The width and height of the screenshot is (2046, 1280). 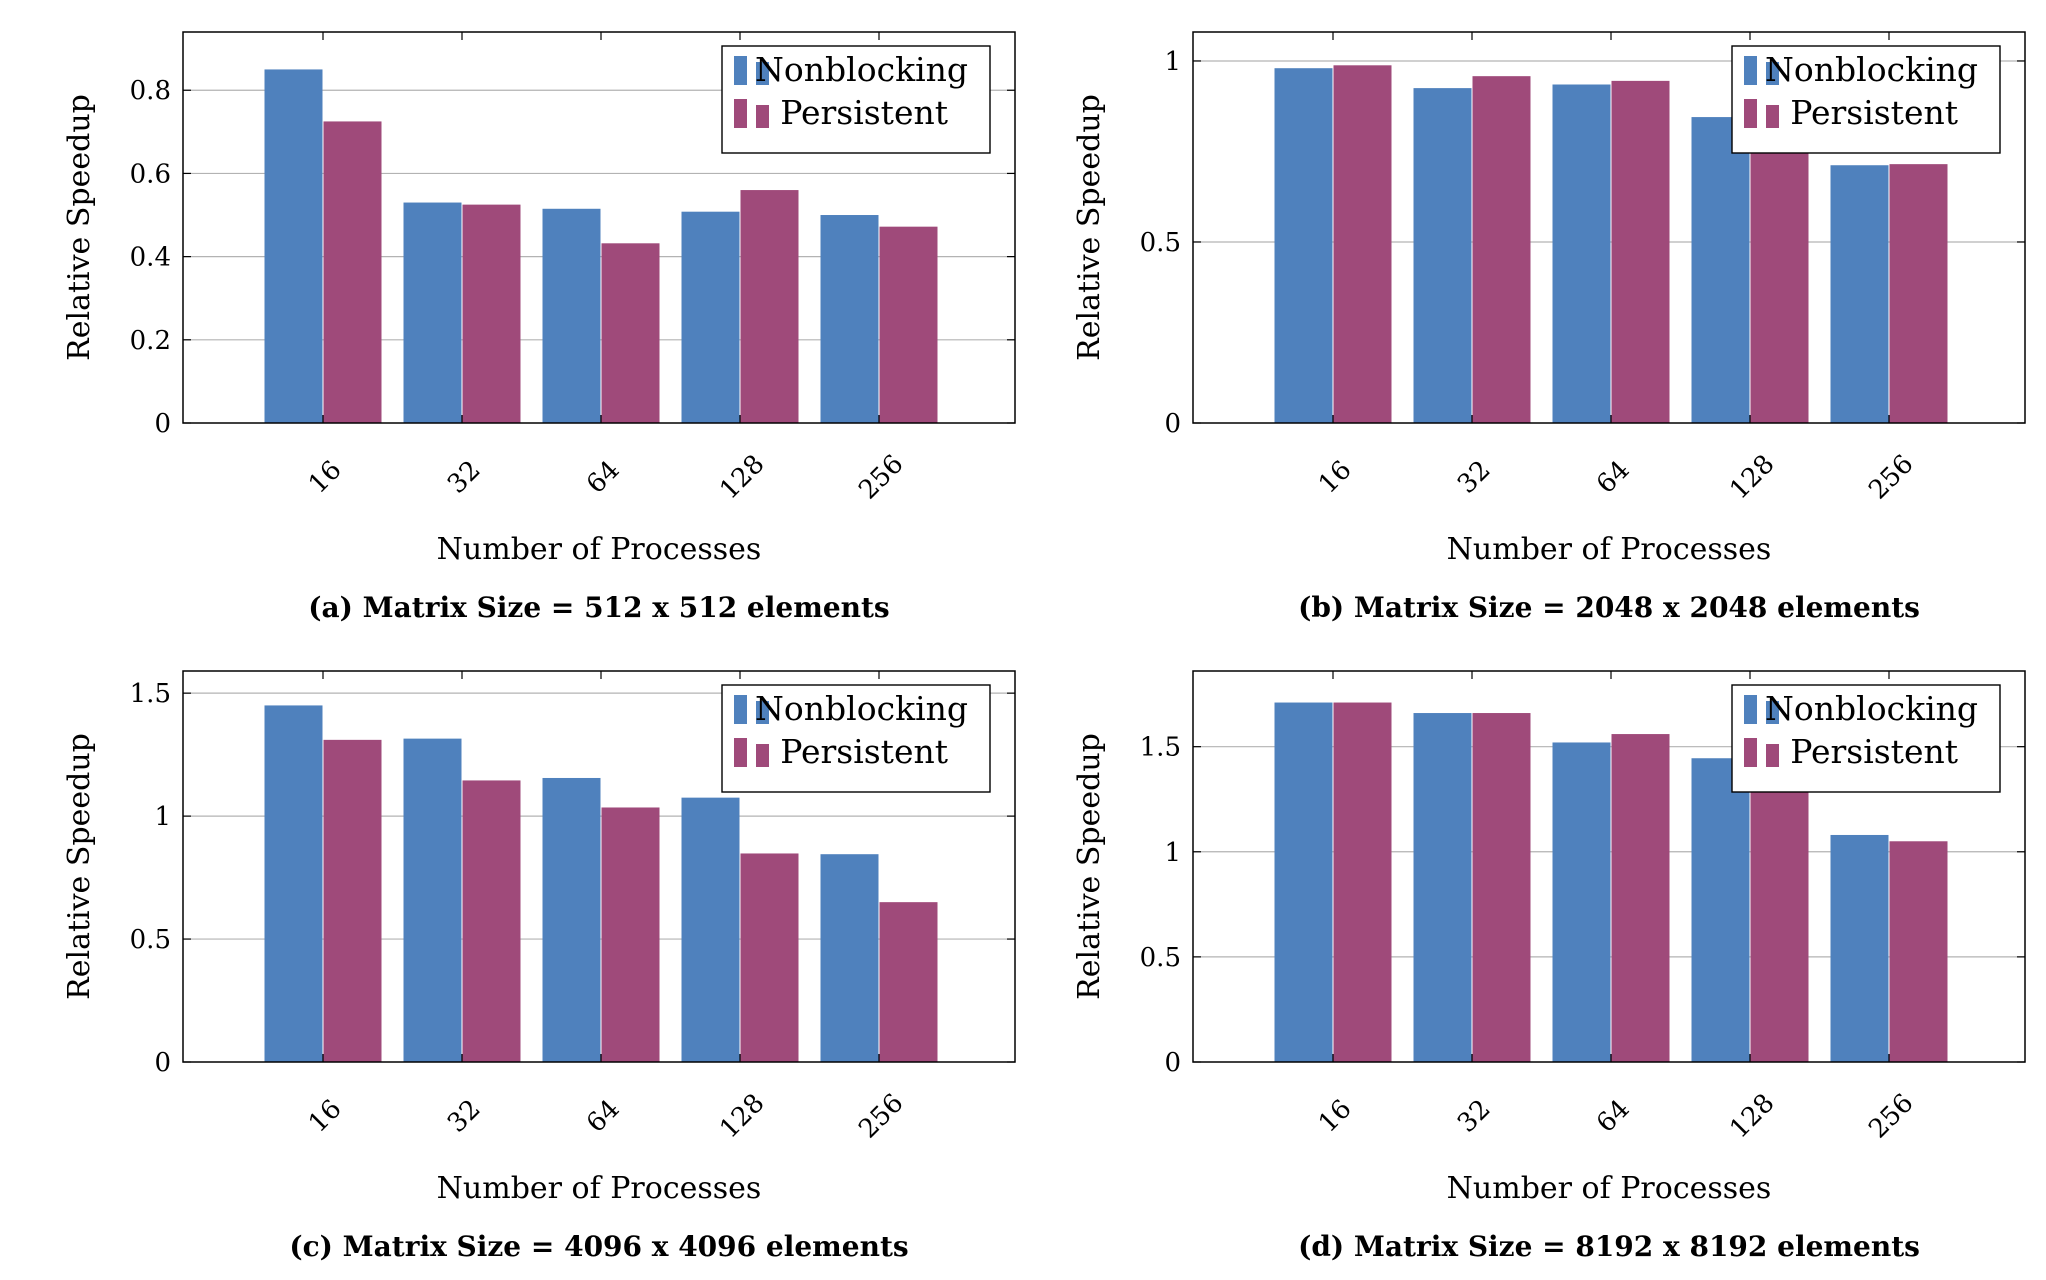 What do you see at coordinates (1609, 1246) in the screenshot?
I see `subfigure-caption: (d) Matrix Size = 8192 x 8192 elements` at bounding box center [1609, 1246].